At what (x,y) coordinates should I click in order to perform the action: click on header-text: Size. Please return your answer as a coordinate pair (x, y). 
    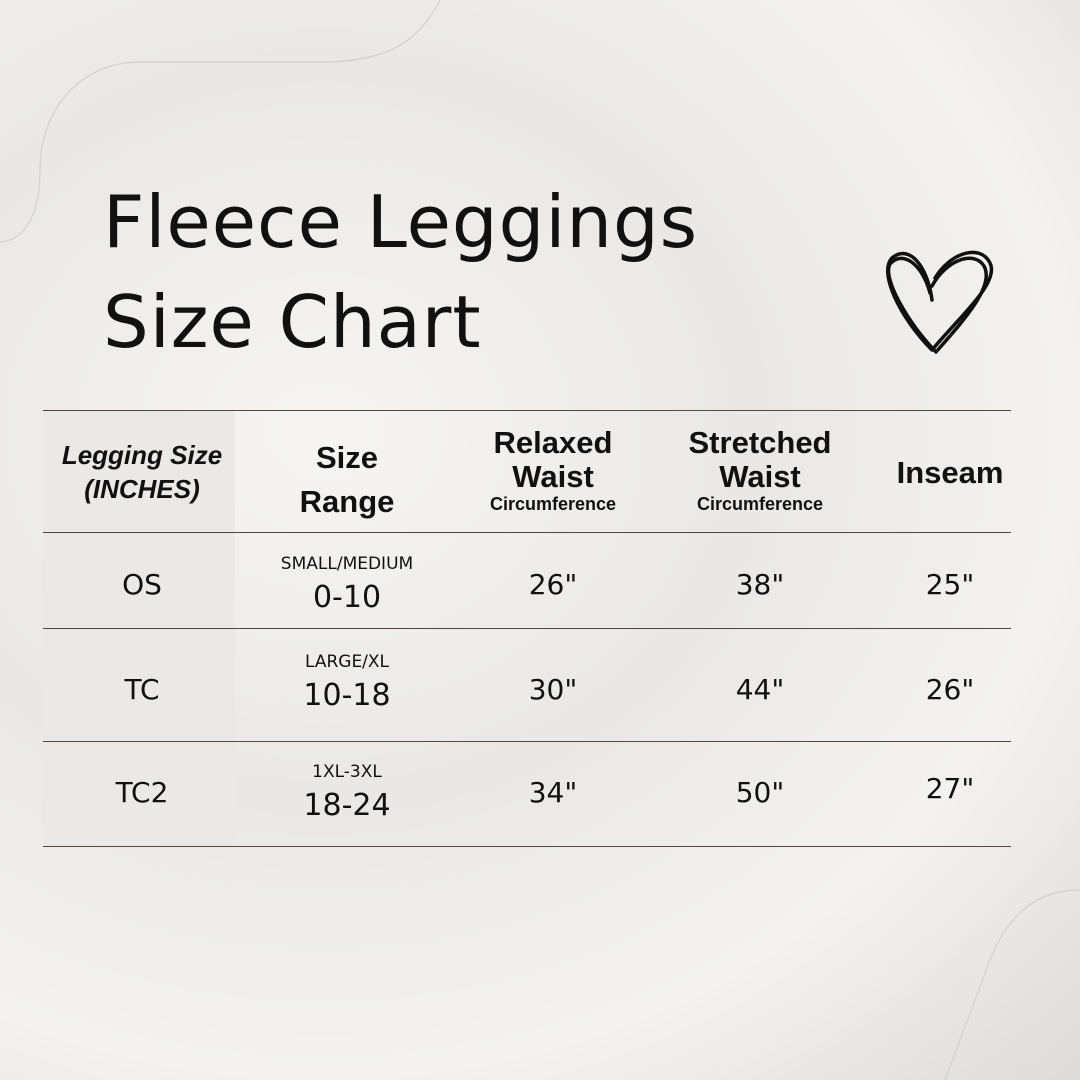
    Looking at the image, I should click on (347, 457).